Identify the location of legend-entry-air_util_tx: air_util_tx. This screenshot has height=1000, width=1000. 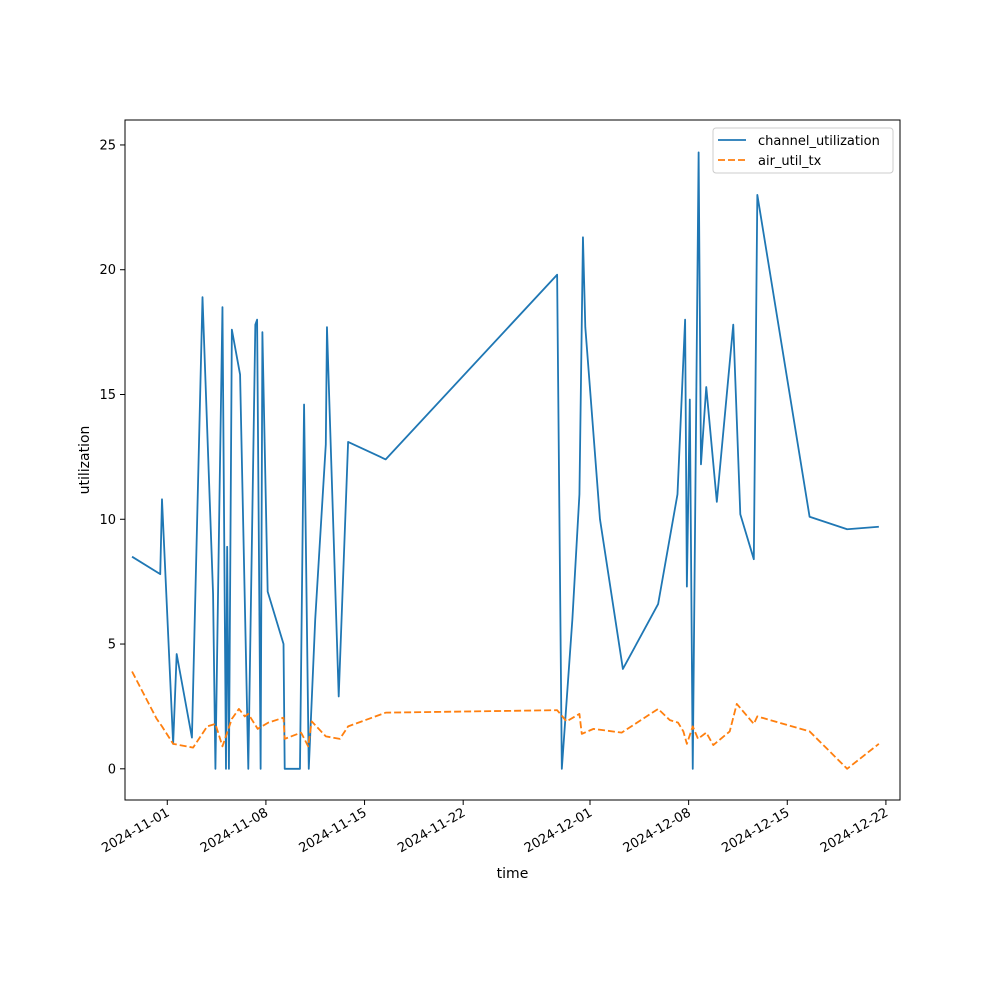
(790, 161).